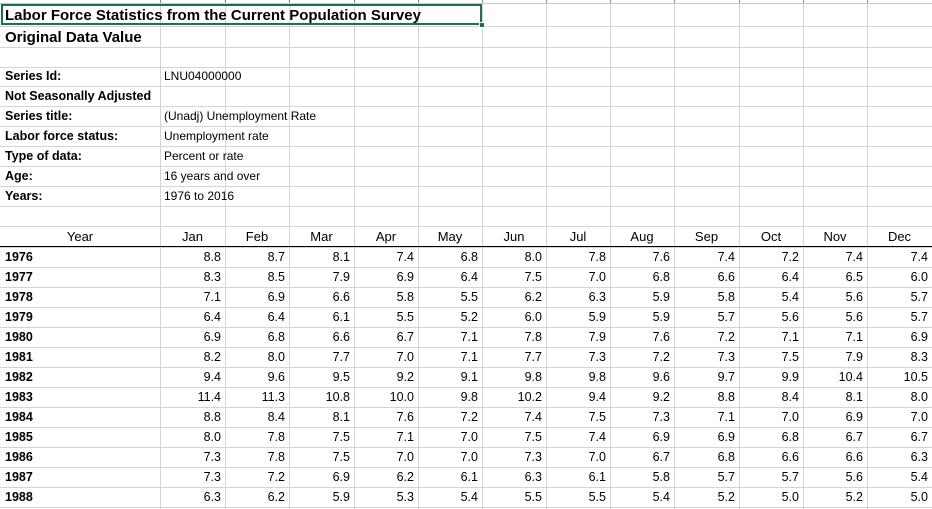 This screenshot has height=509, width=932. I want to click on year-cell: 1986, so click(19, 457).